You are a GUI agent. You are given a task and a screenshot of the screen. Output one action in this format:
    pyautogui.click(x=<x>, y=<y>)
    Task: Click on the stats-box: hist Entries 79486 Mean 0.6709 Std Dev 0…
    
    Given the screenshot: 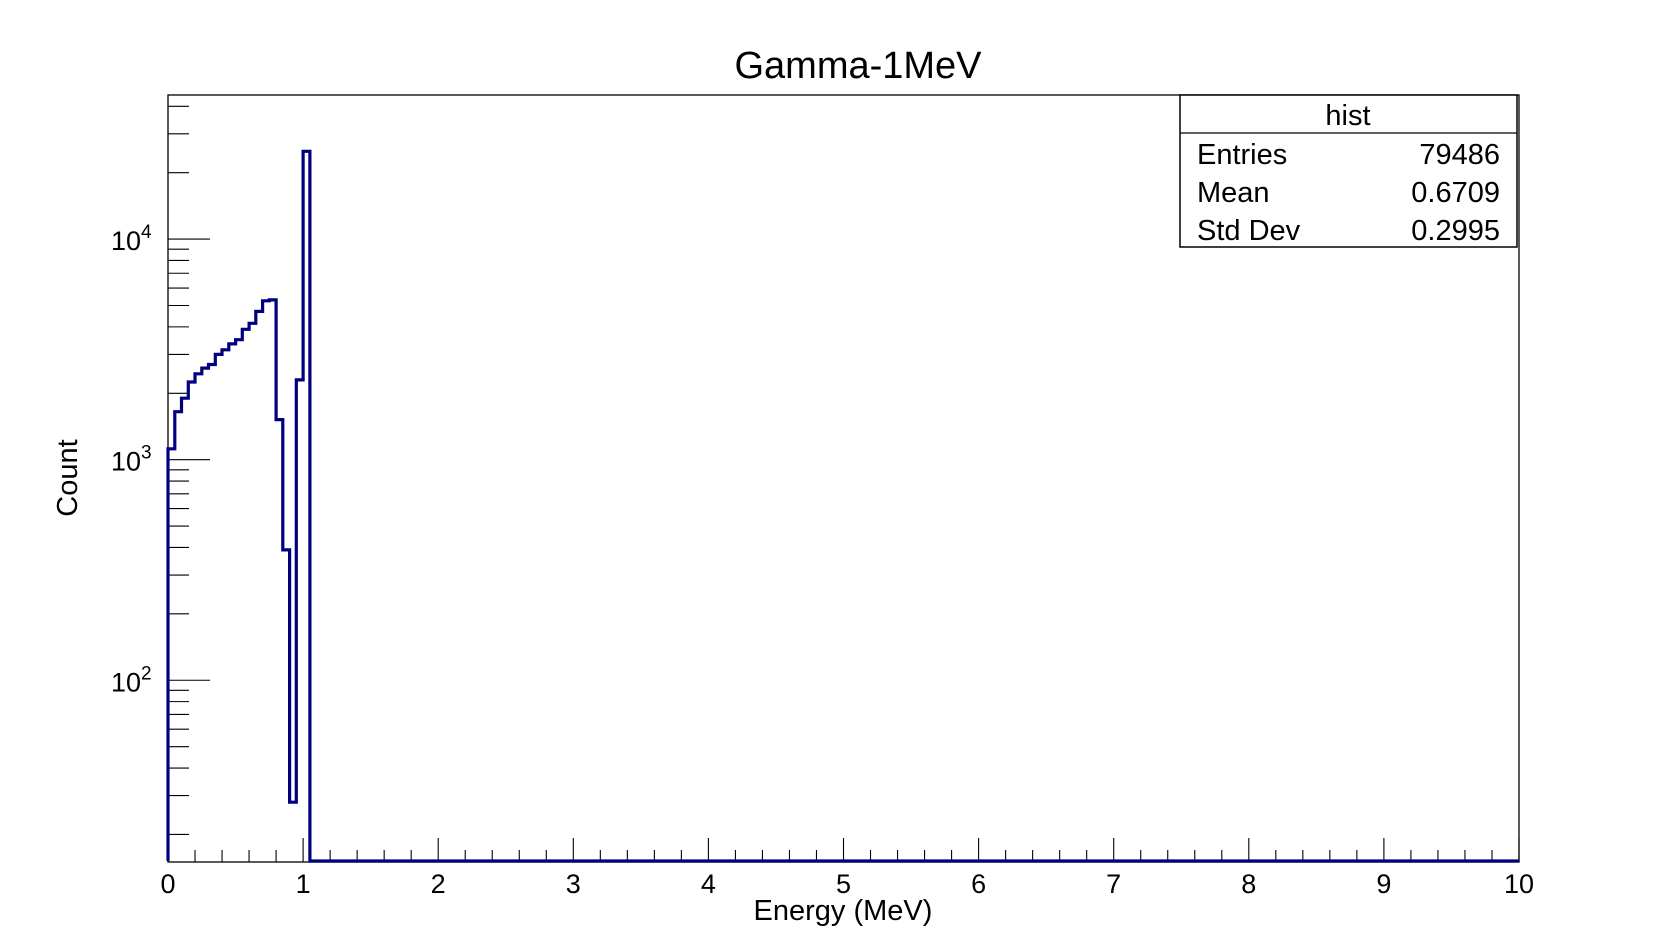 What is the action you would take?
    pyautogui.click(x=1348, y=171)
    